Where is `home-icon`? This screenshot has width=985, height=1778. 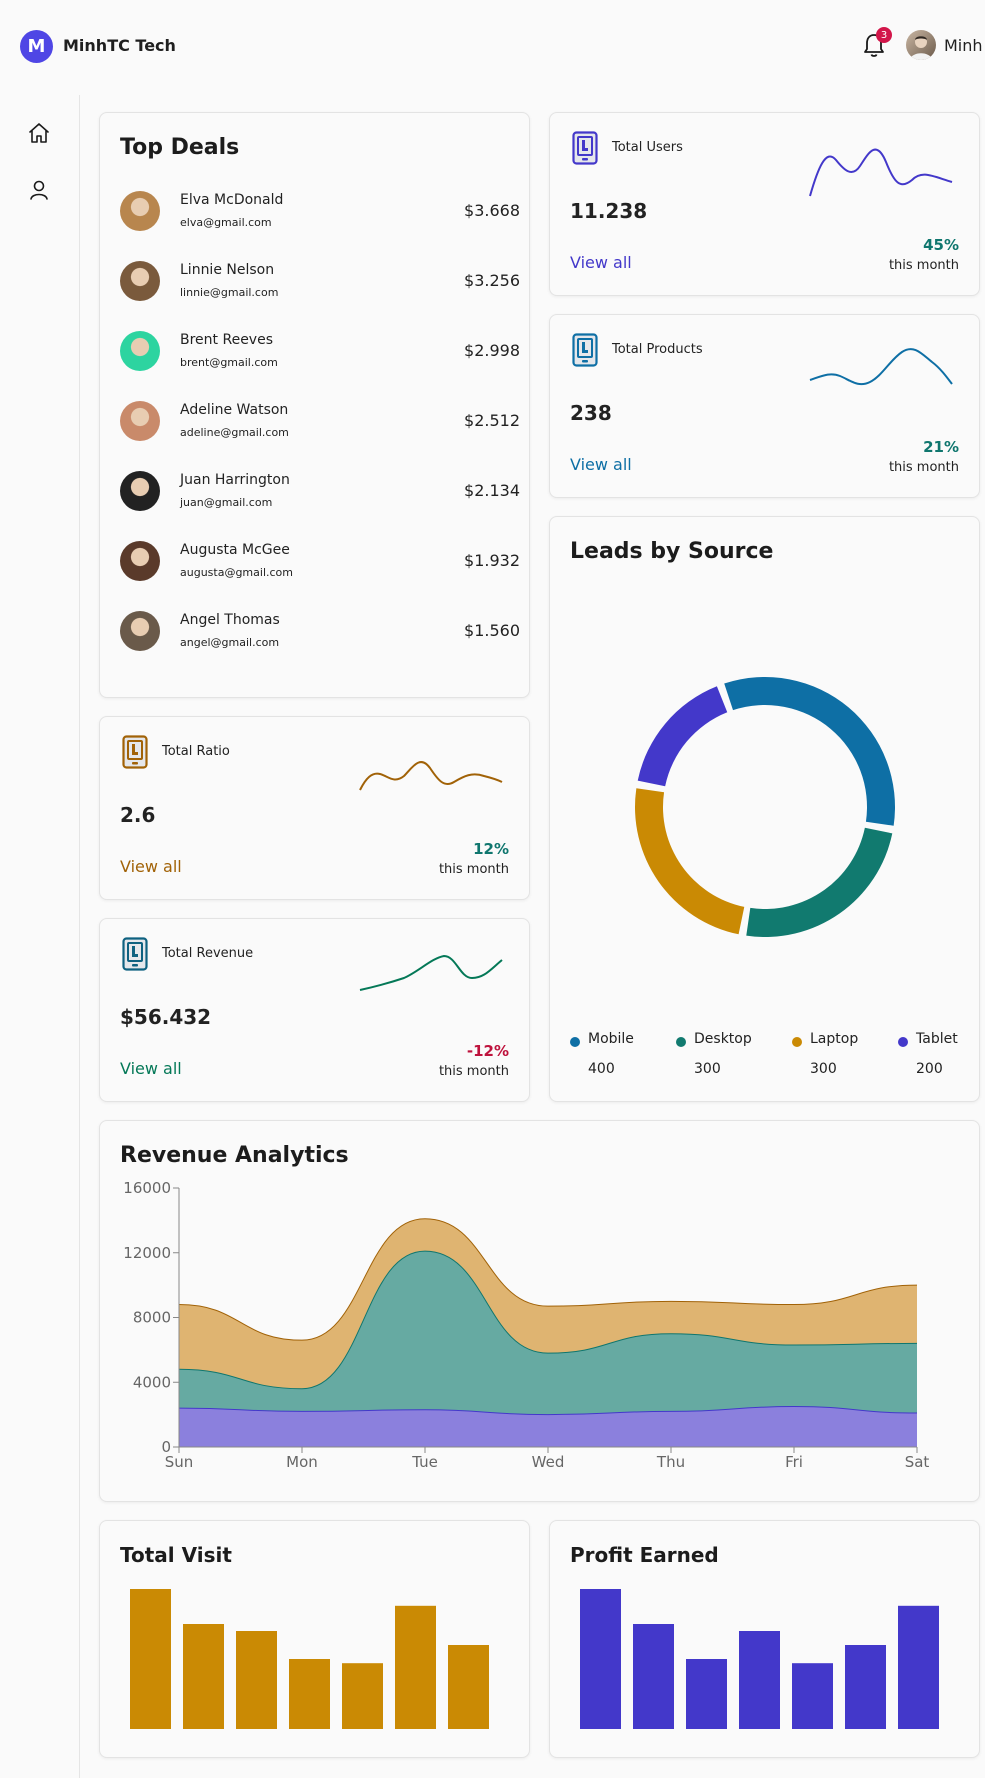
home-icon is located at coordinates (39, 133).